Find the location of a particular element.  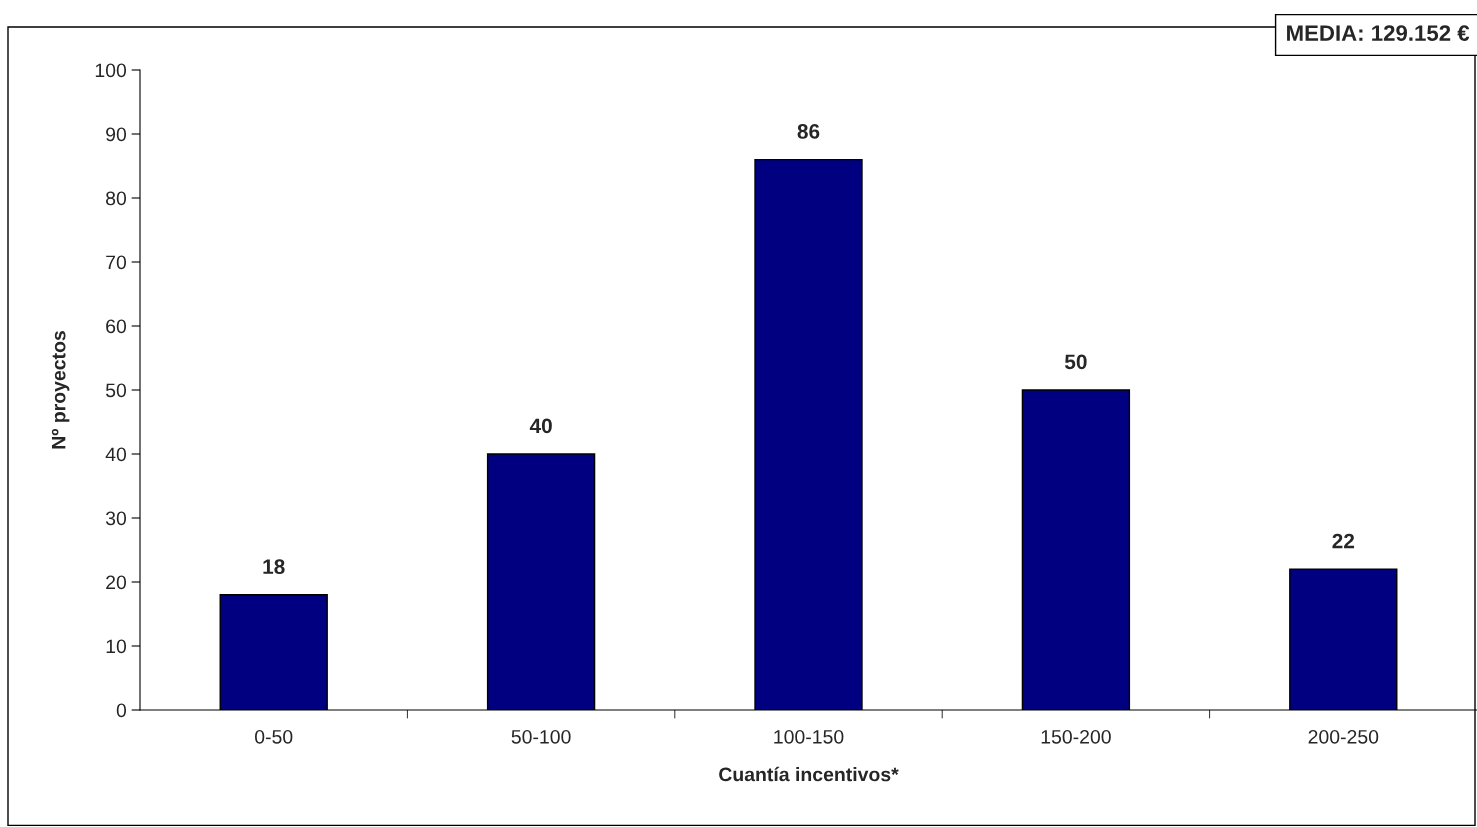

data-label: 50 is located at coordinates (1075, 362).